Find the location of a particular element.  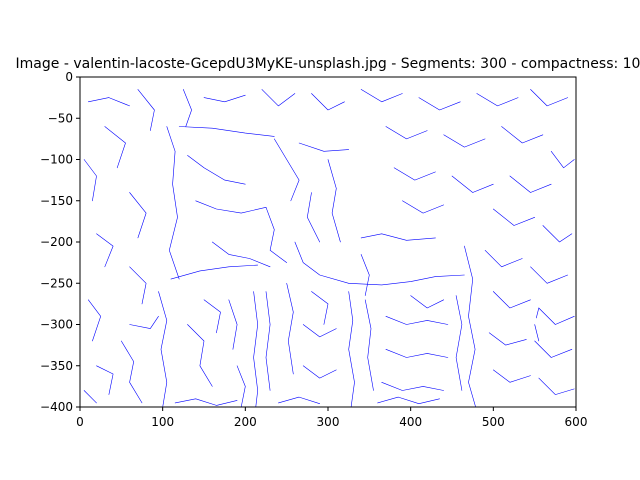

x-tick-label: 500 is located at coordinates (493, 422).